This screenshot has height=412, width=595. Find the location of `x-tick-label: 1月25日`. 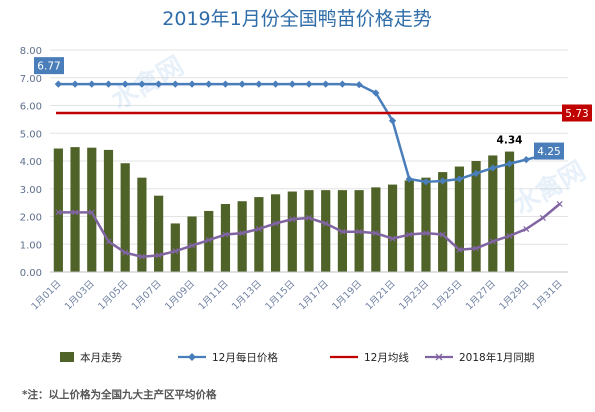

x-tick-label: 1月25日 is located at coordinates (447, 295).